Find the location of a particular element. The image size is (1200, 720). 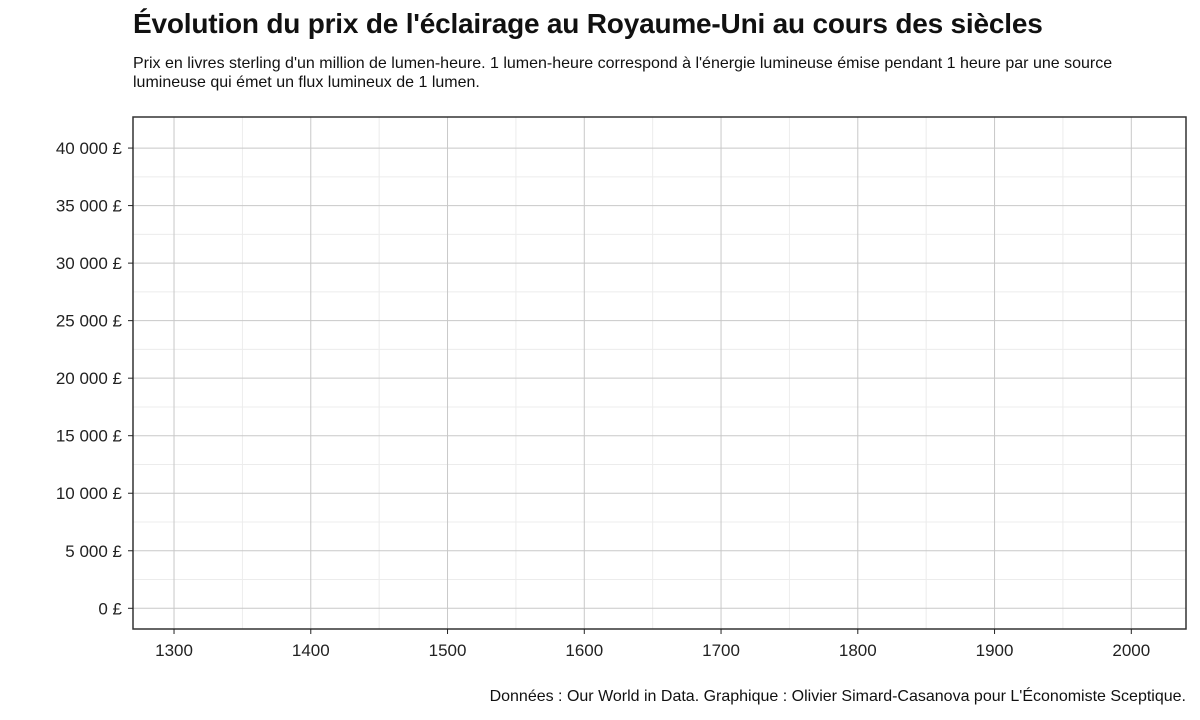

y-tick-label: 25 000 £ is located at coordinates (89, 321).